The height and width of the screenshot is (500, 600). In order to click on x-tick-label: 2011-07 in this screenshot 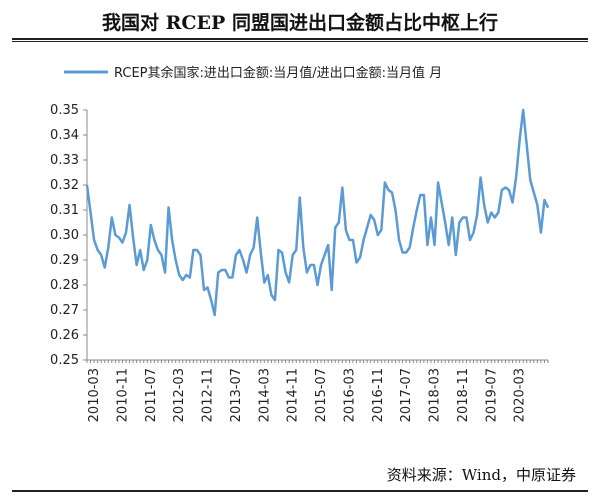, I will do `click(151, 395)`.